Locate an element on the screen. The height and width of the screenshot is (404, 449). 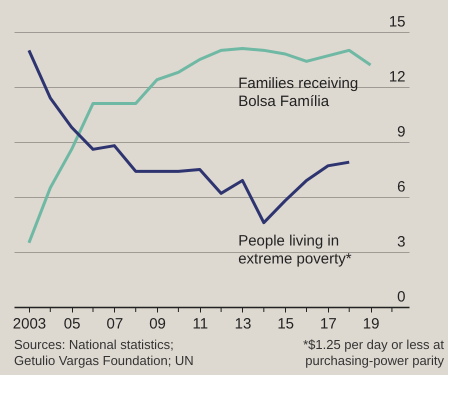
x-tick-label: 2003 is located at coordinates (29, 324).